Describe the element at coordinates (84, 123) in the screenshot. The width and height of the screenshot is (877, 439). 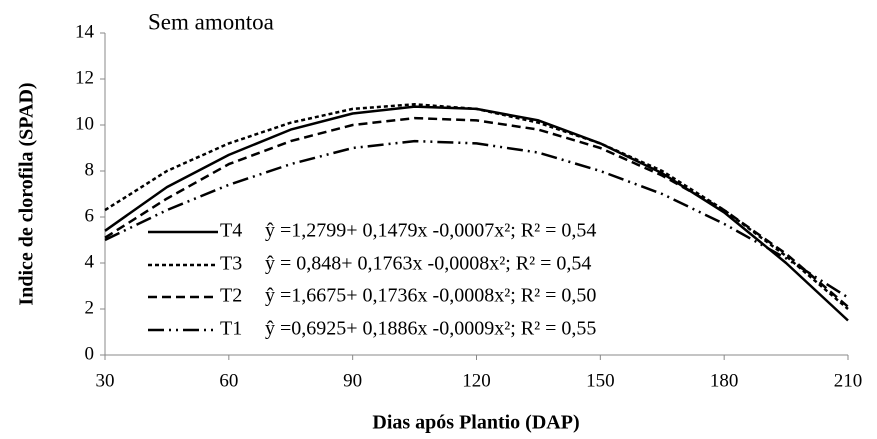
I see `y-tick-label: 10` at that location.